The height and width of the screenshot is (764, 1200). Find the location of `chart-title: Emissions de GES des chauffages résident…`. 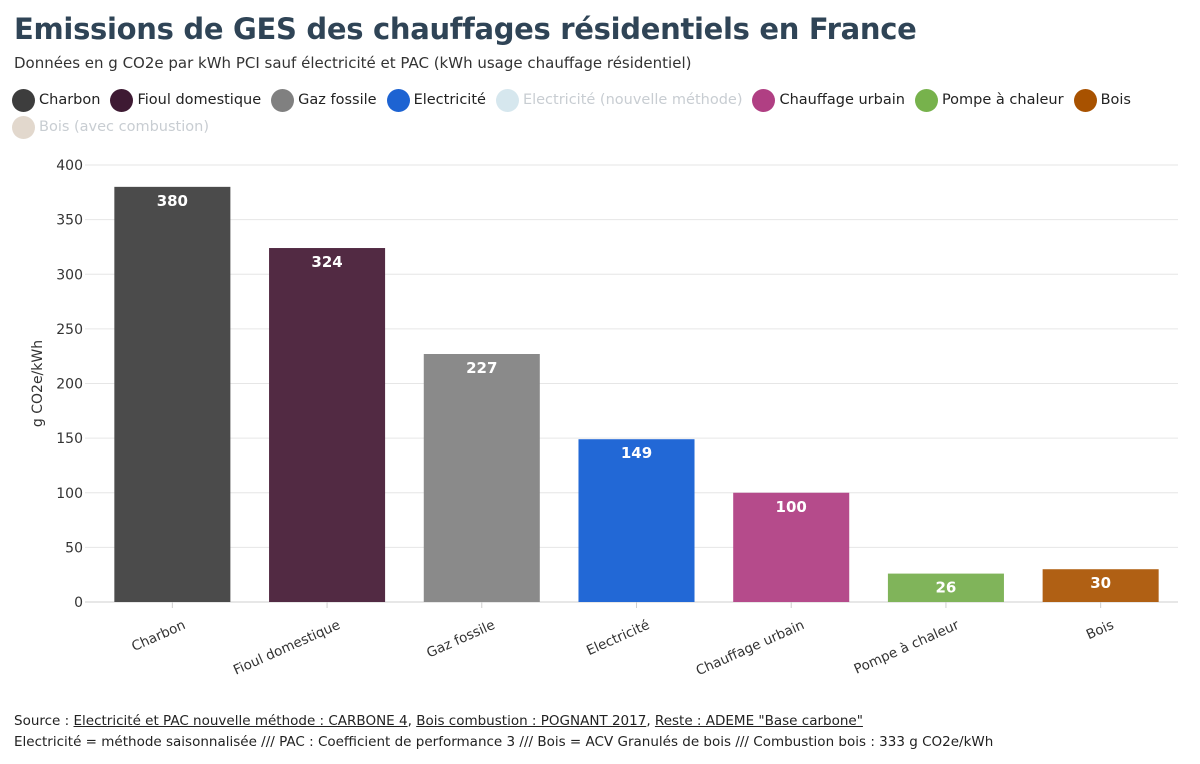

chart-title: Emissions de GES des chauffages résident… is located at coordinates (465, 29).